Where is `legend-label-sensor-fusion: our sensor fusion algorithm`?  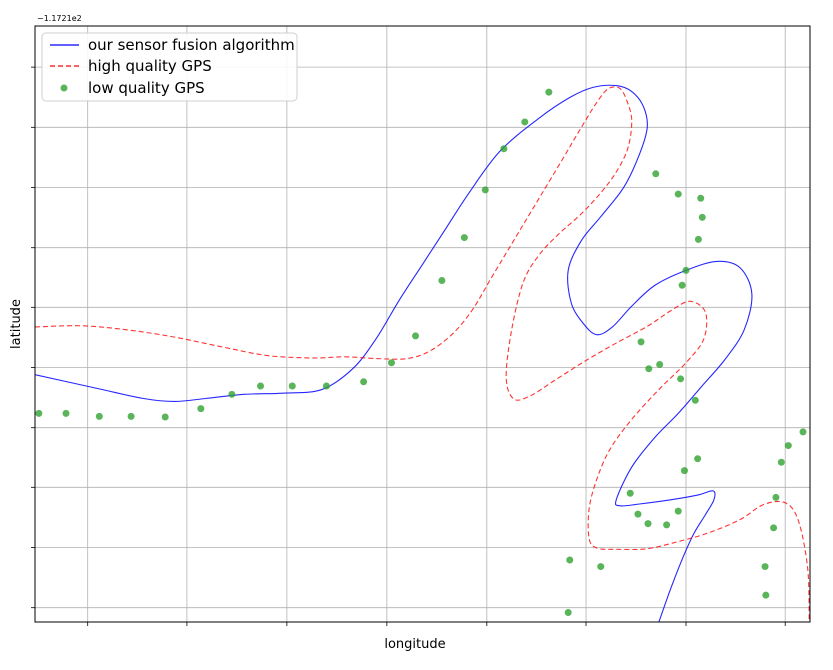
legend-label-sensor-fusion: our sensor fusion algorithm is located at coordinates (191, 45).